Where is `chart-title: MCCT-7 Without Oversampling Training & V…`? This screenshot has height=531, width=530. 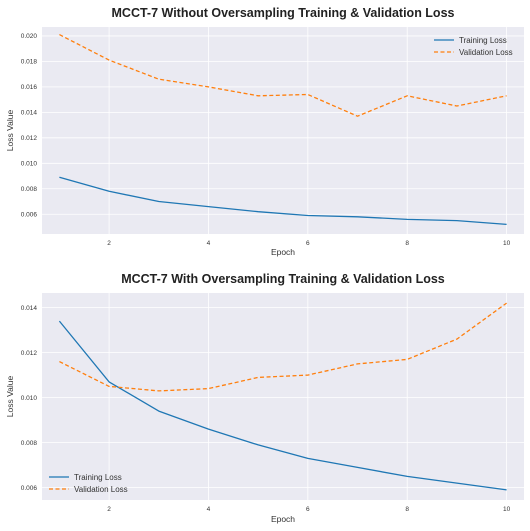 chart-title: MCCT-7 Without Oversampling Training & V… is located at coordinates (283, 13).